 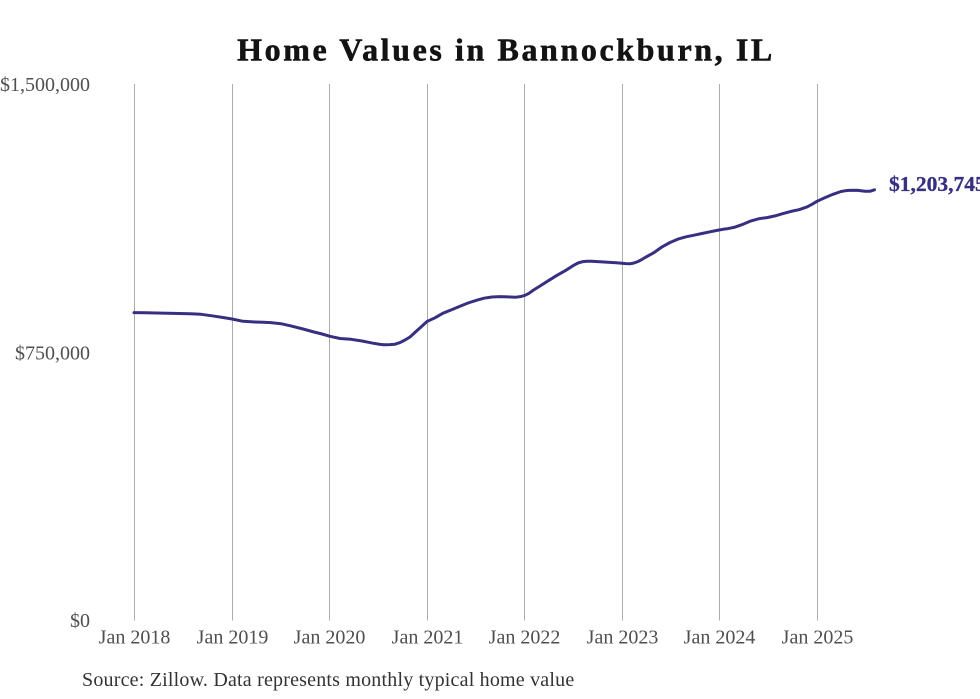 What do you see at coordinates (45, 85) in the screenshot?
I see `svg-text: $1,500,000` at bounding box center [45, 85].